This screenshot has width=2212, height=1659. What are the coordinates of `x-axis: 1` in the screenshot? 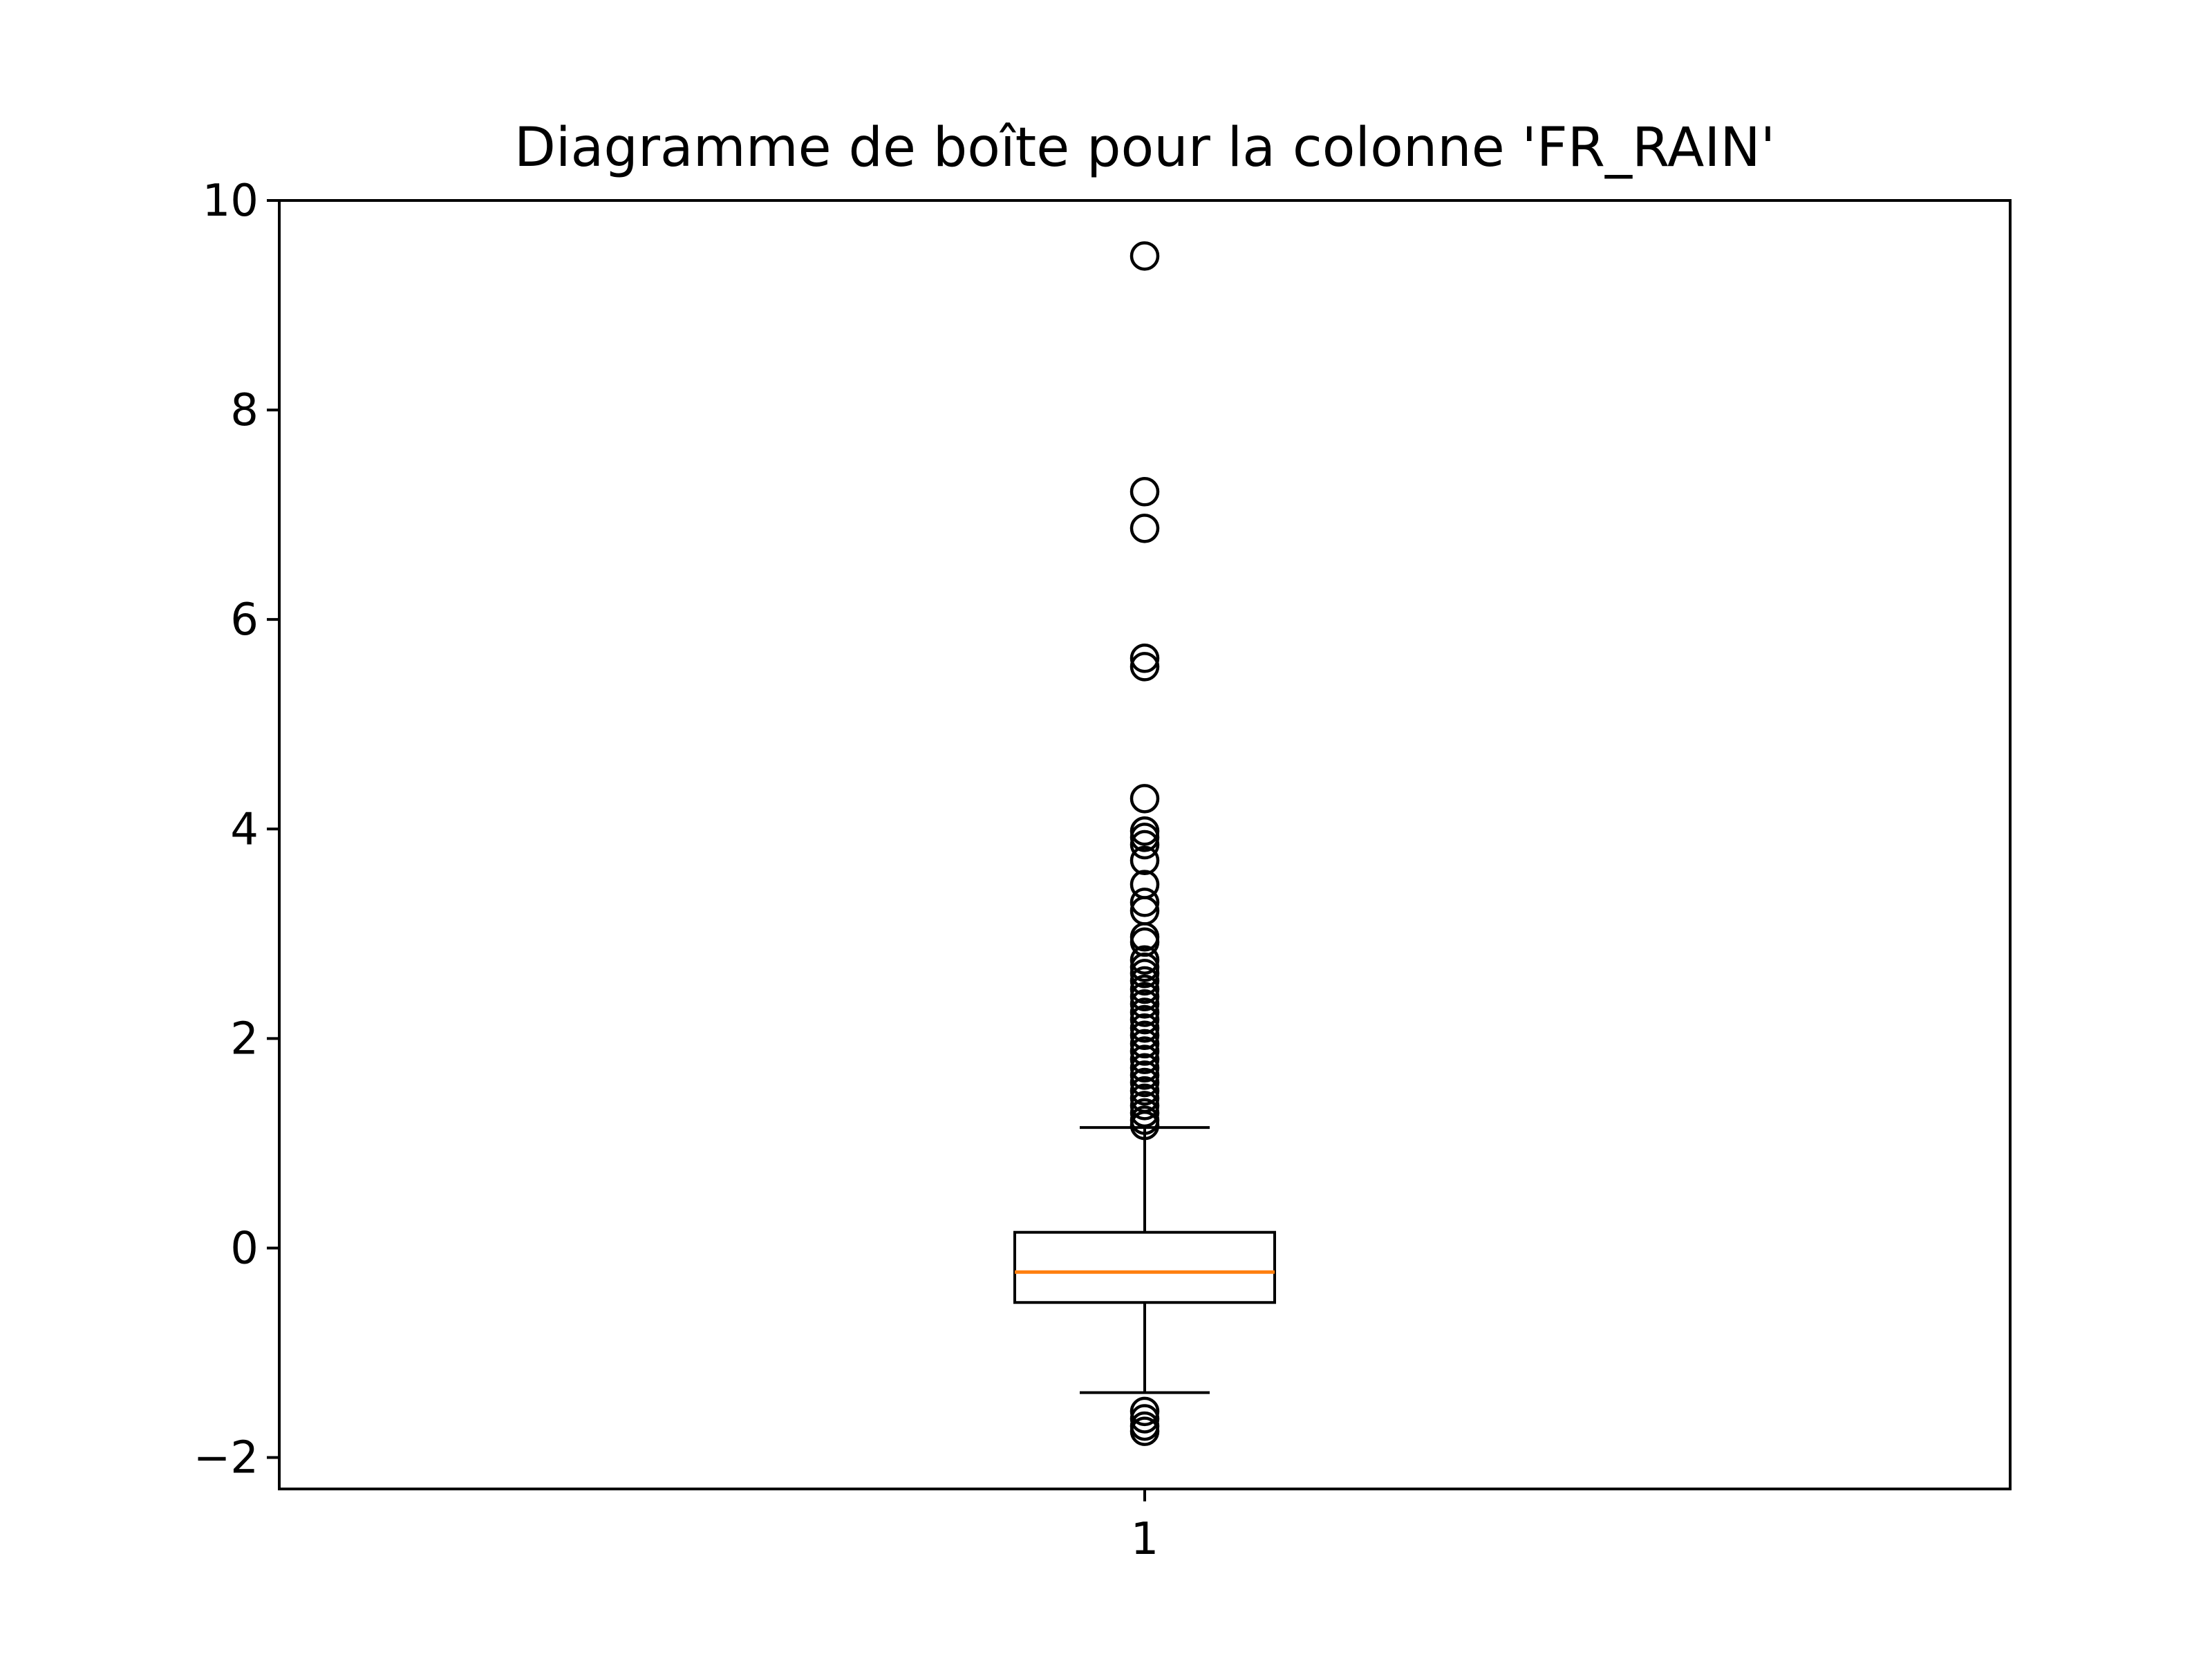 It's located at (1145, 1527).